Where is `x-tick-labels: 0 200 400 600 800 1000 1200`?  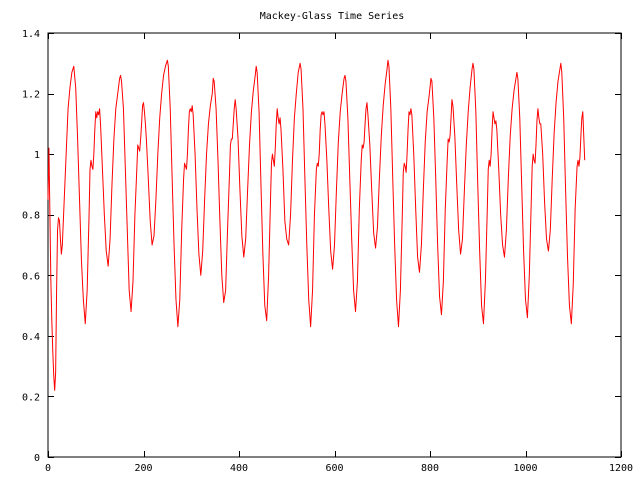
x-tick-labels: 0 200 400 600 800 1000 1200 is located at coordinates (339, 468).